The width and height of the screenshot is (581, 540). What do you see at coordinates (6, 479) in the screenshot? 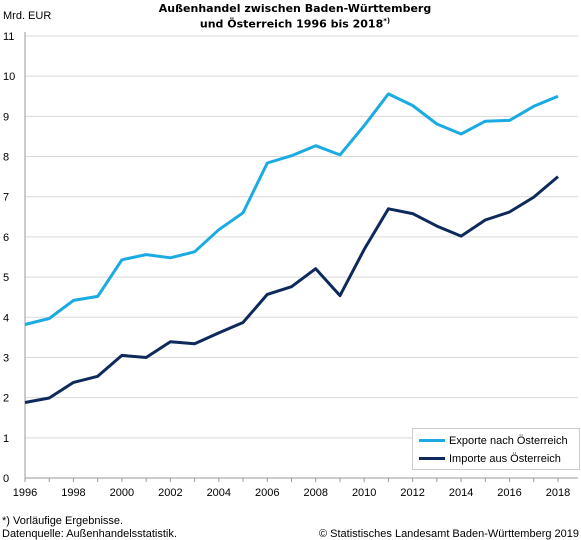
I see `y-tick-label-0: 0` at bounding box center [6, 479].